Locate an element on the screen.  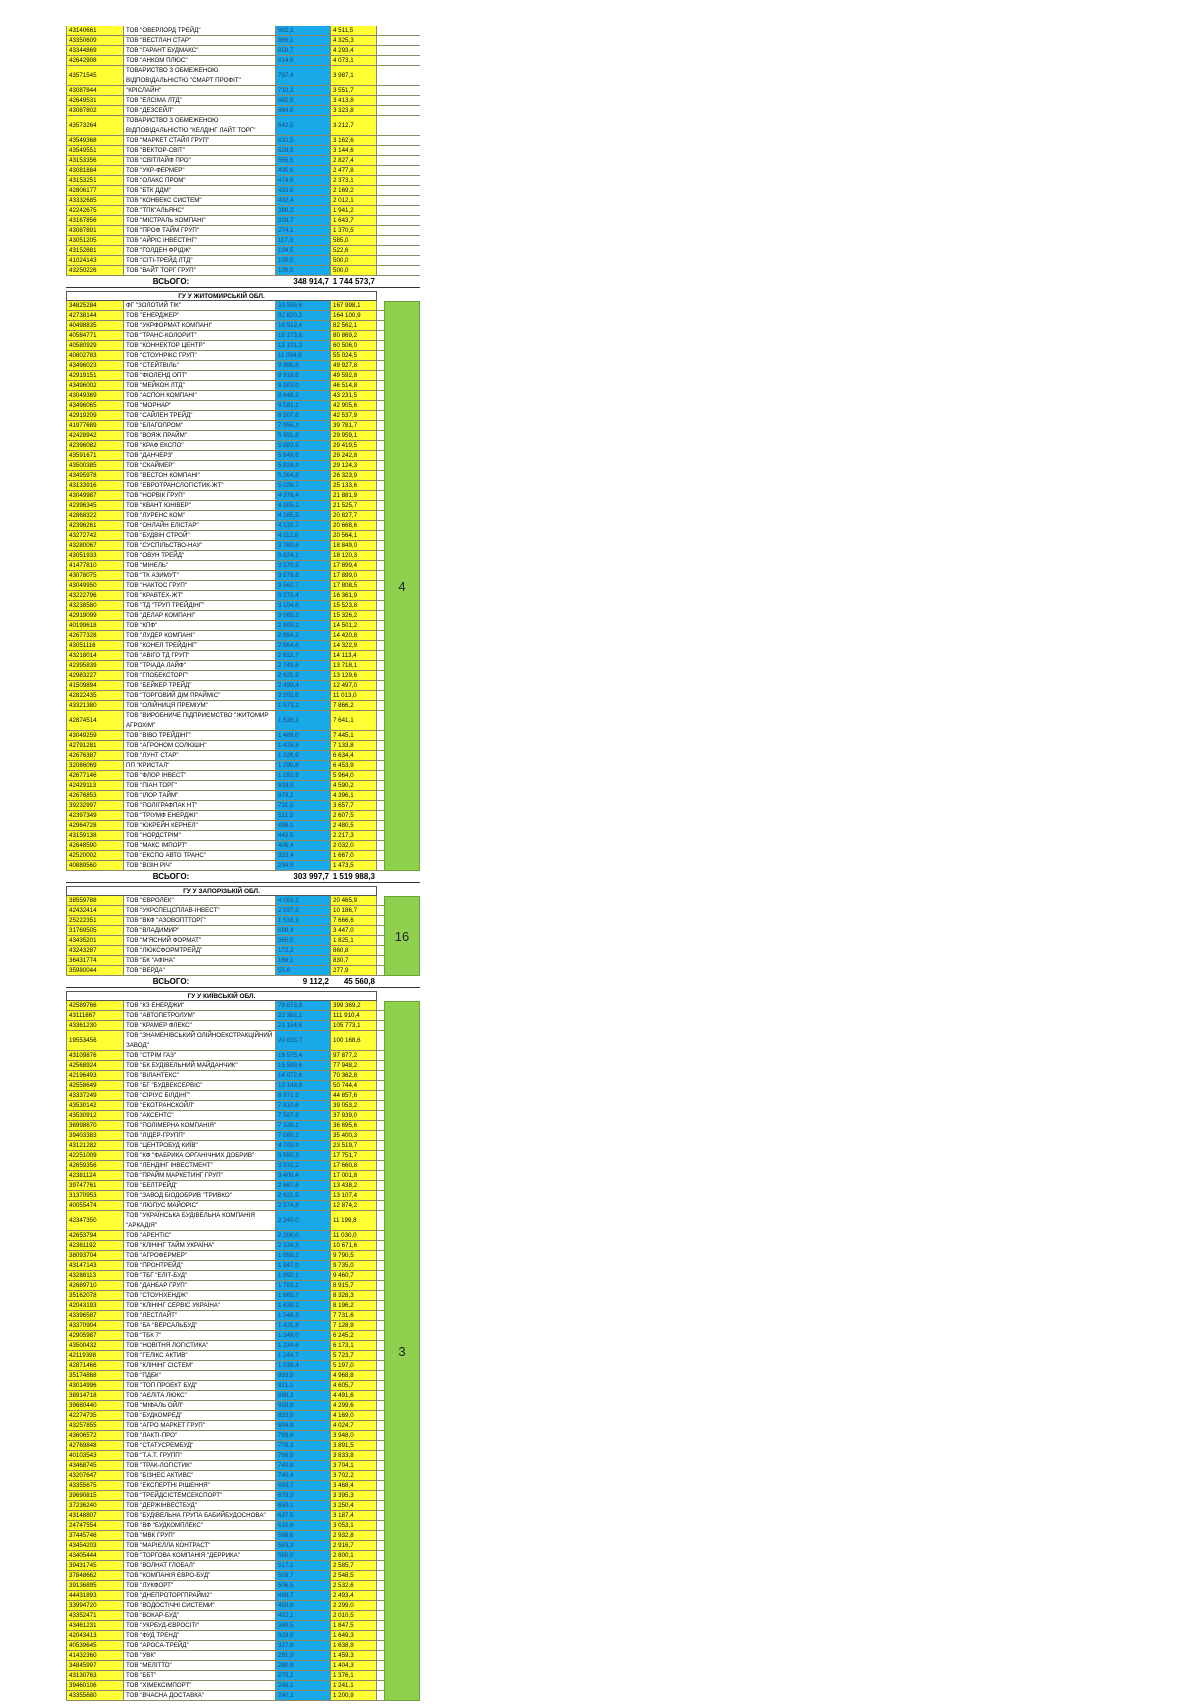
table-row: 42868322 ТОВ "ЛУРЕНС КОМ" 4 165,5 20 827,7 is located at coordinates (243, 516).